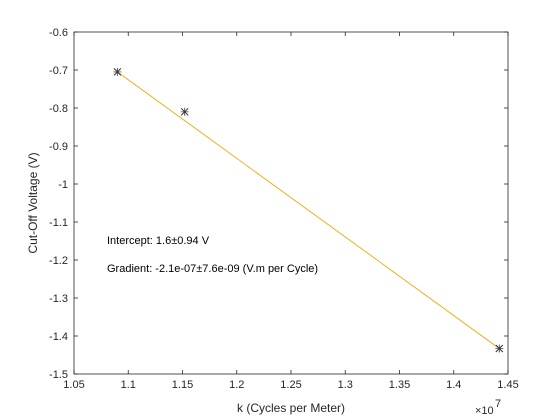 The width and height of the screenshot is (560, 420). I want to click on x-tick-label: 1.2, so click(236, 385).